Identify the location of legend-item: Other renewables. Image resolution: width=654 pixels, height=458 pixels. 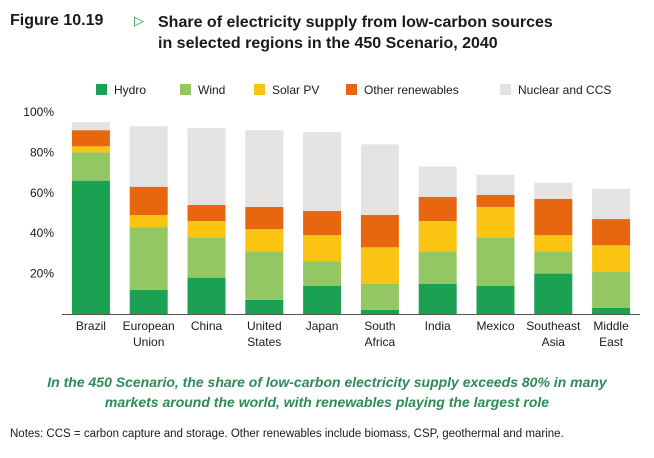
(402, 90).